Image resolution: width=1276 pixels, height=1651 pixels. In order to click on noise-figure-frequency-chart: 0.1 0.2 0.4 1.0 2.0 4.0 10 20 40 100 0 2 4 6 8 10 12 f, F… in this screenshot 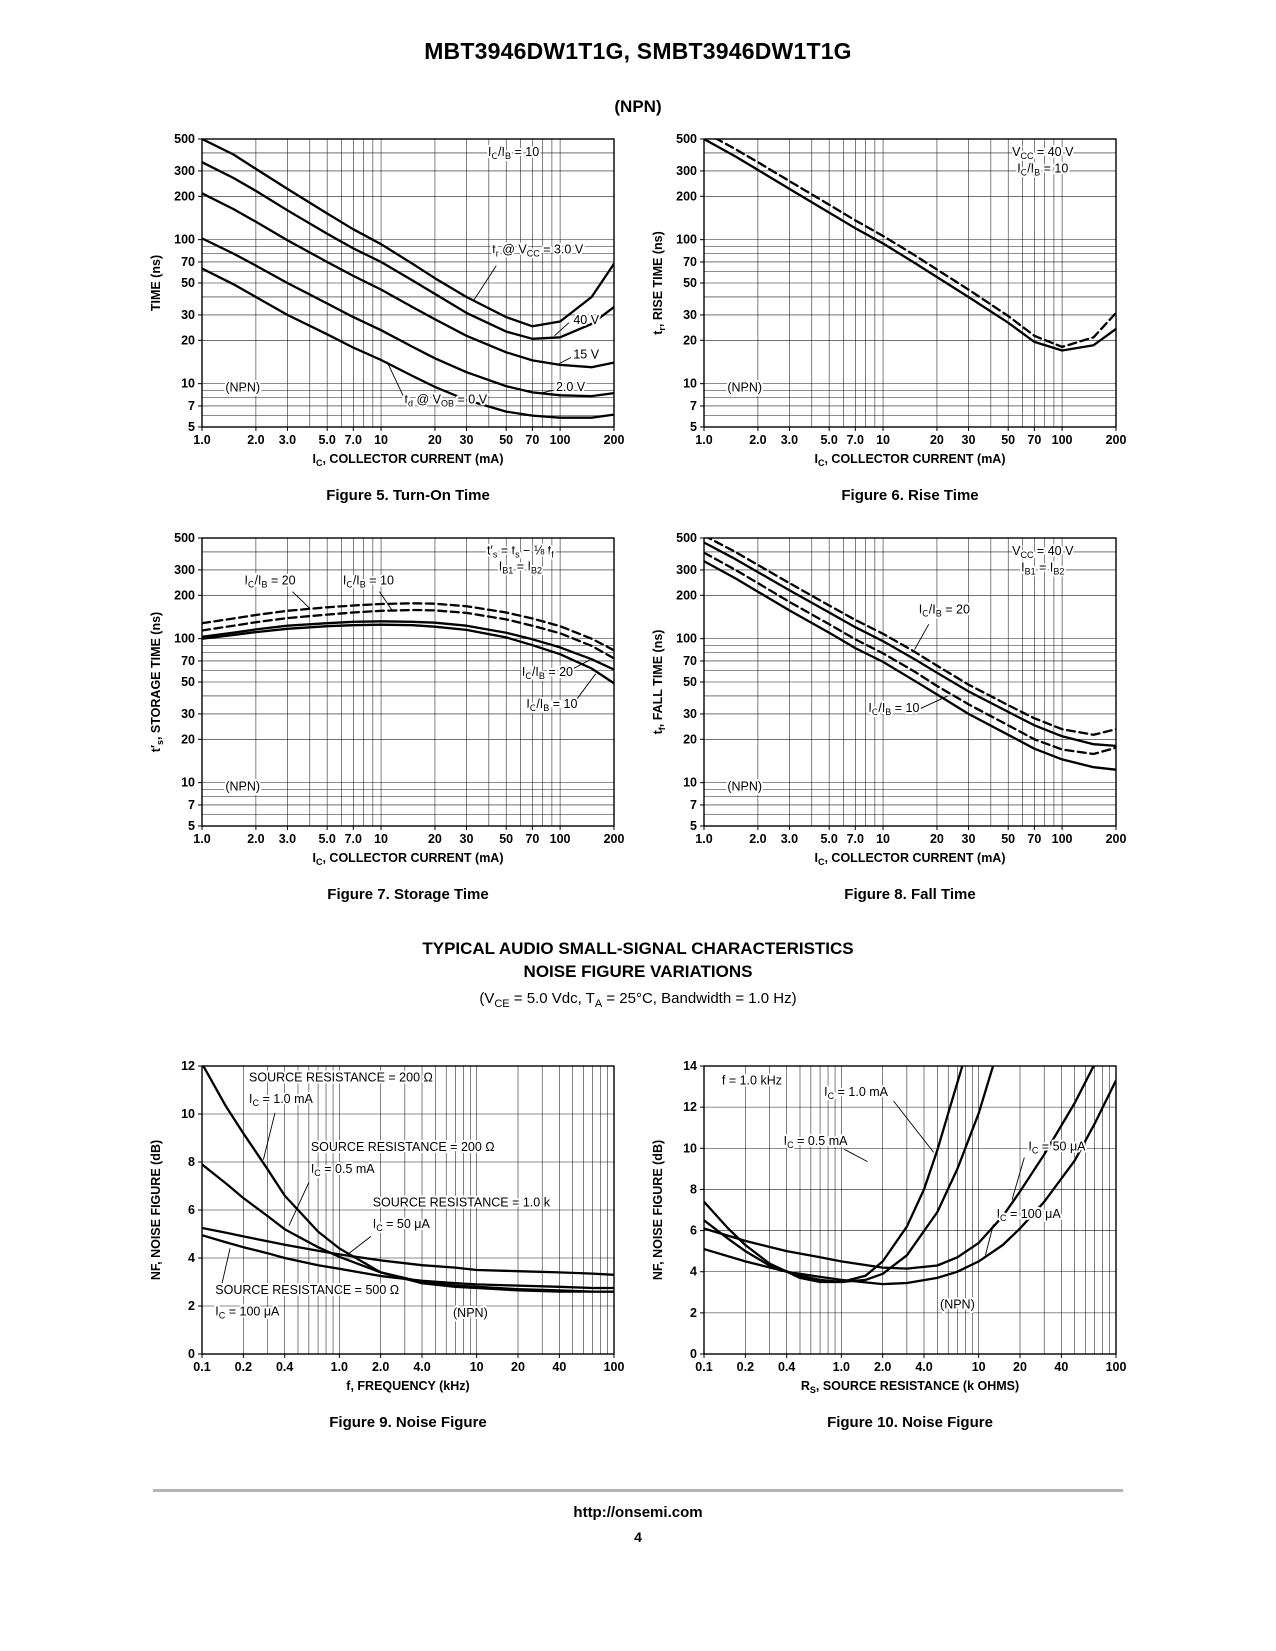, I will do `click(386, 1226)`.